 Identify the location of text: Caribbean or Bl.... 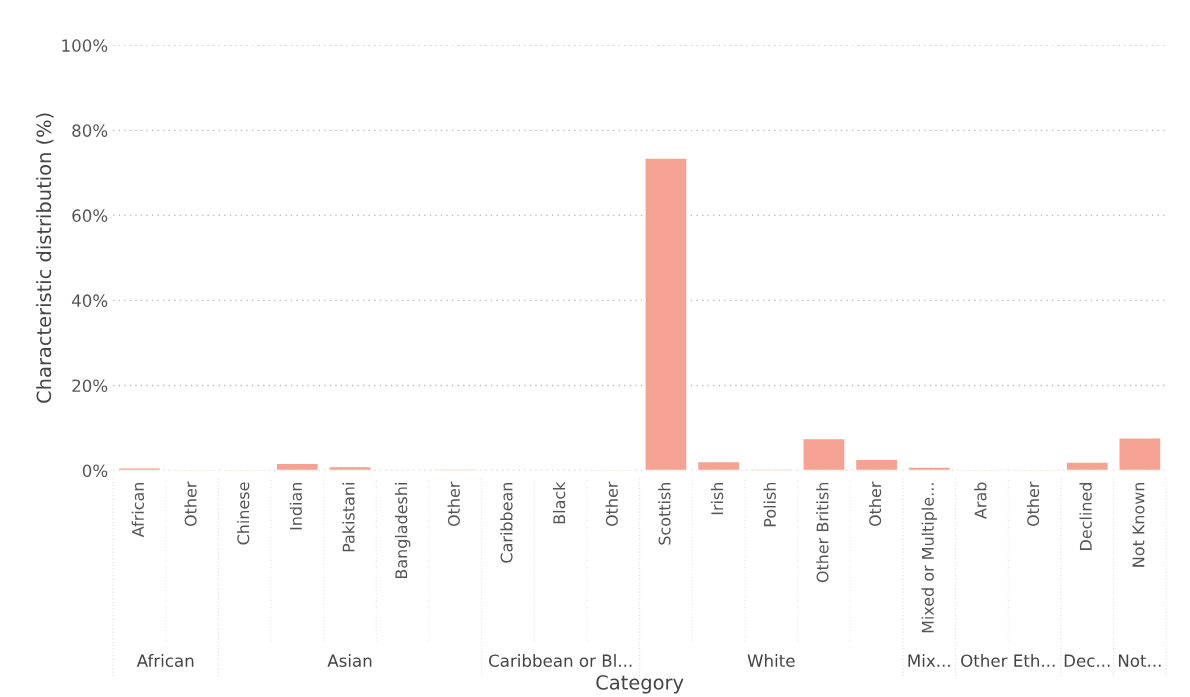
(560, 660).